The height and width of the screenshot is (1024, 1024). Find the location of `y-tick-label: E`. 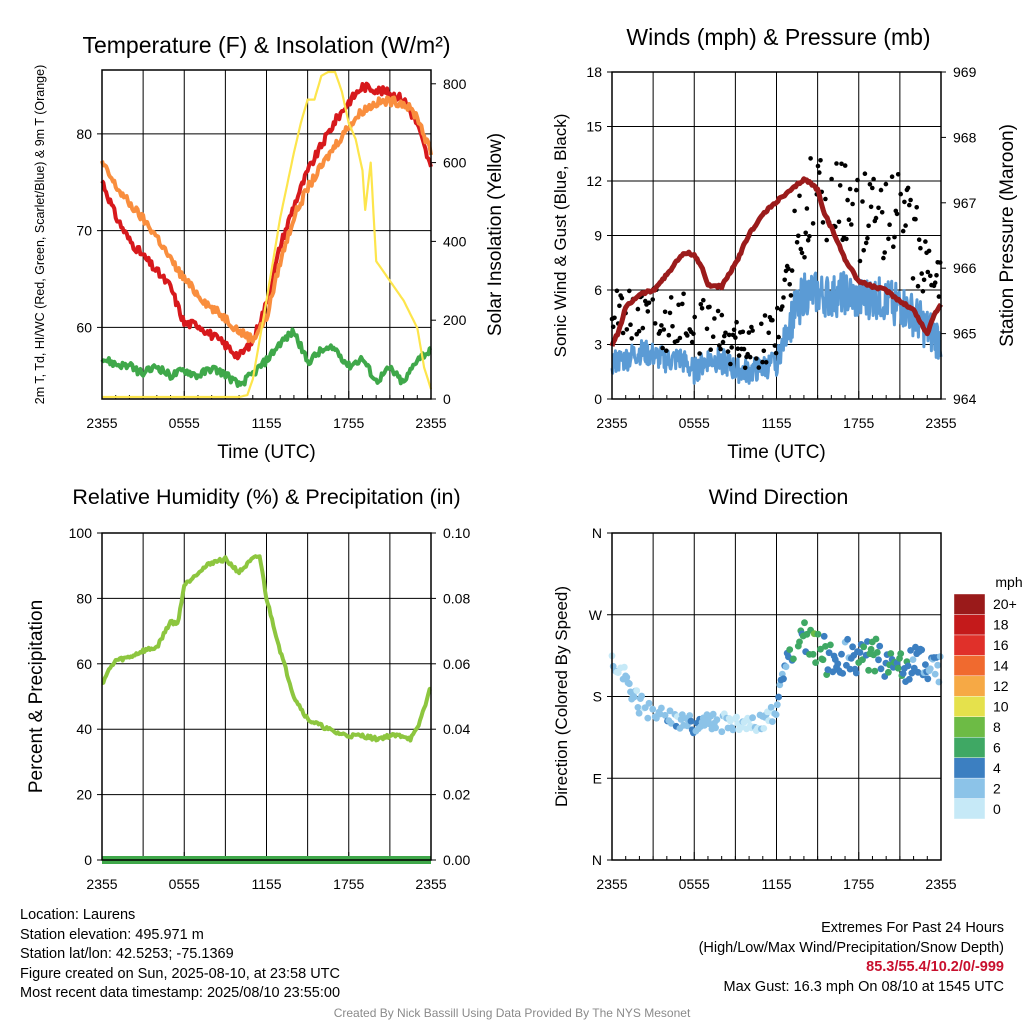

y-tick-label: E is located at coordinates (597, 778).